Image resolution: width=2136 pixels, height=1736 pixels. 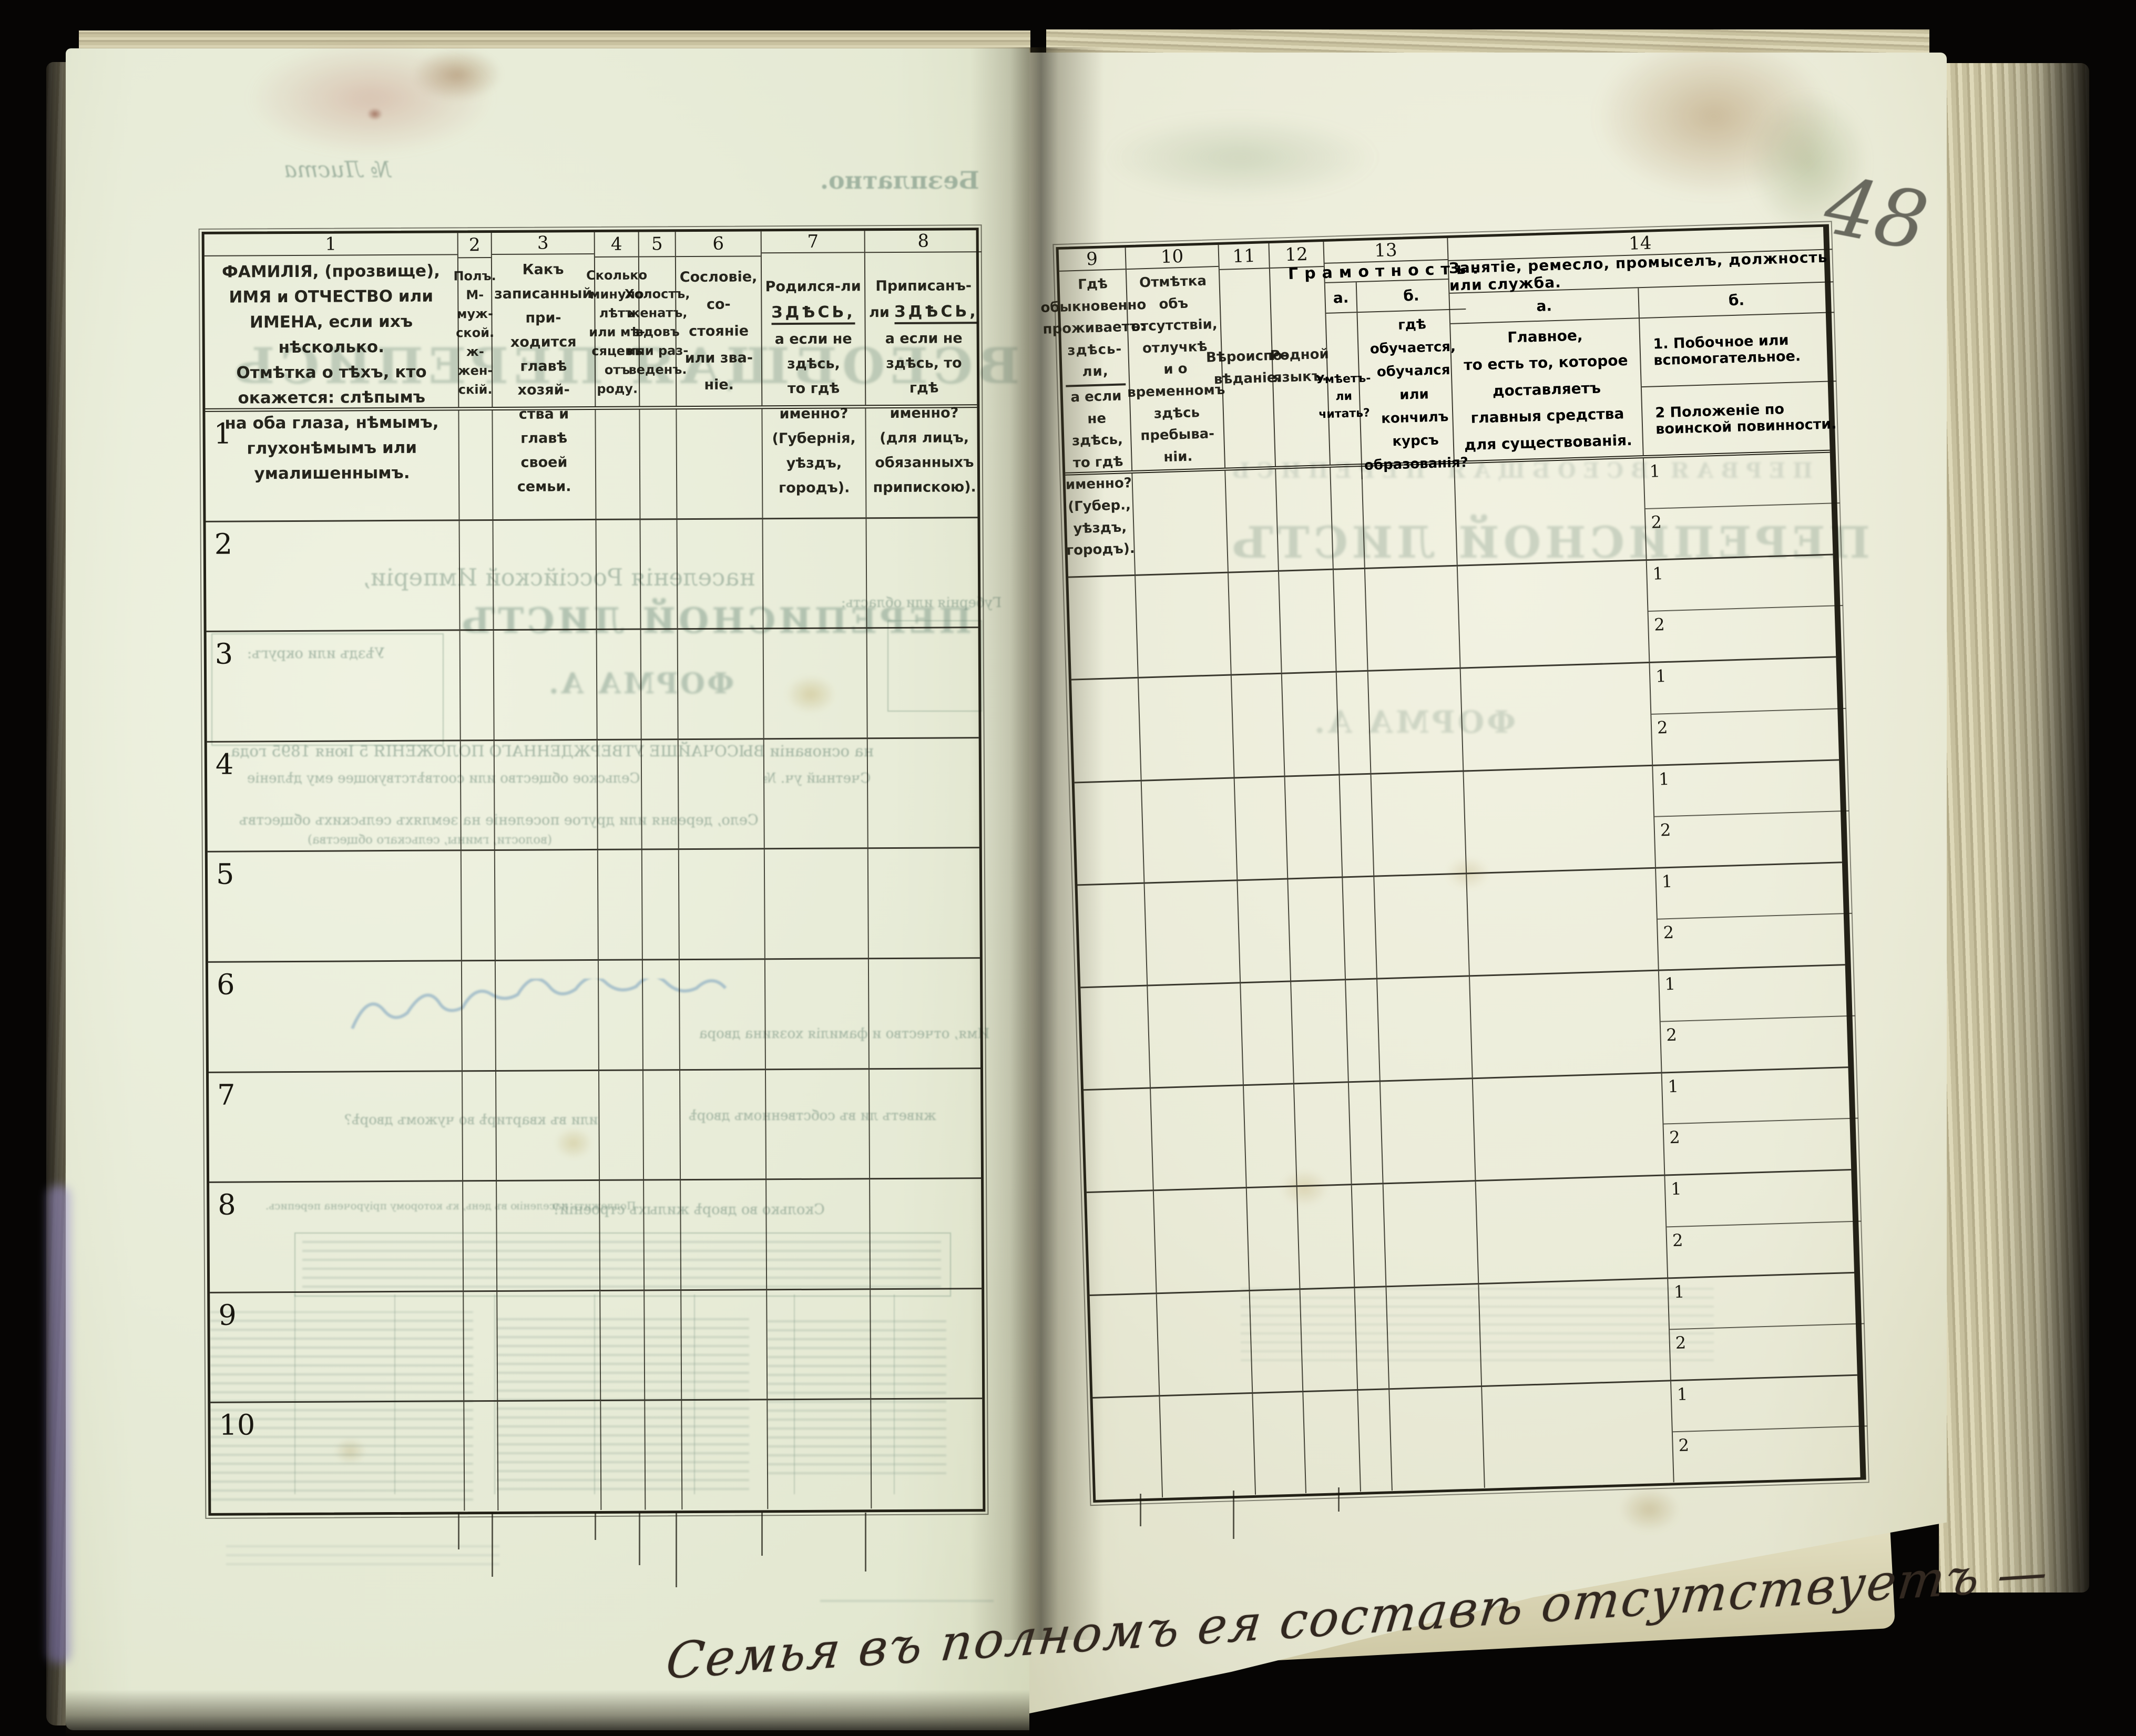 I want to click on row-number: 6, so click(x=225, y=984).